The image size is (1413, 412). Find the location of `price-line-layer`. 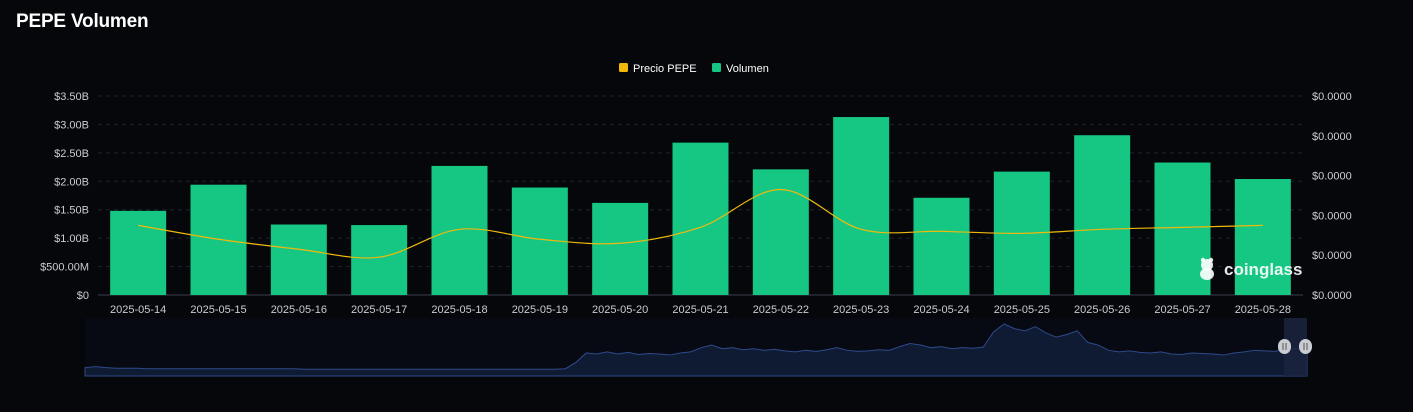

price-line-layer is located at coordinates (700, 223).